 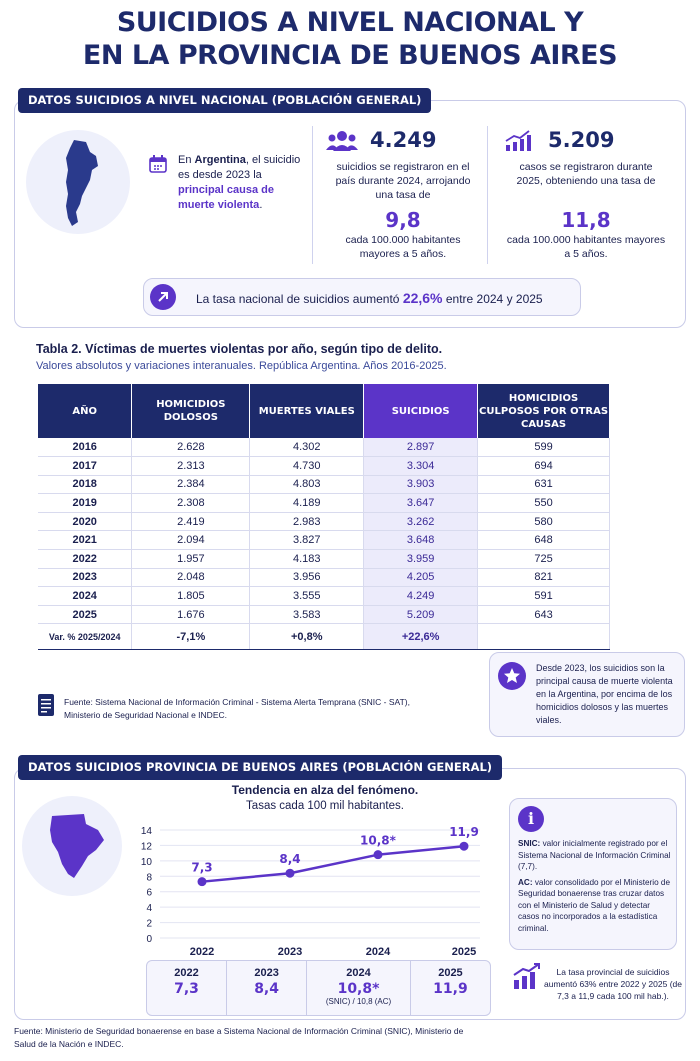 What do you see at coordinates (149, 893) in the screenshot?
I see `y-tick-label: 6` at bounding box center [149, 893].